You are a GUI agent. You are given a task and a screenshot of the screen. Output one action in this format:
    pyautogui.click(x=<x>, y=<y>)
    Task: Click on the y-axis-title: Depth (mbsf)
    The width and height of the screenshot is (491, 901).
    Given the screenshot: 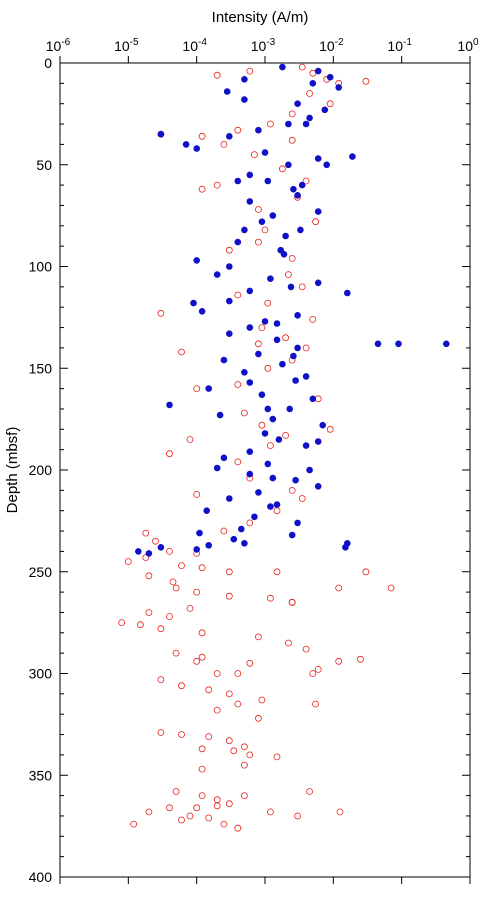 What is the action you would take?
    pyautogui.click(x=12, y=470)
    